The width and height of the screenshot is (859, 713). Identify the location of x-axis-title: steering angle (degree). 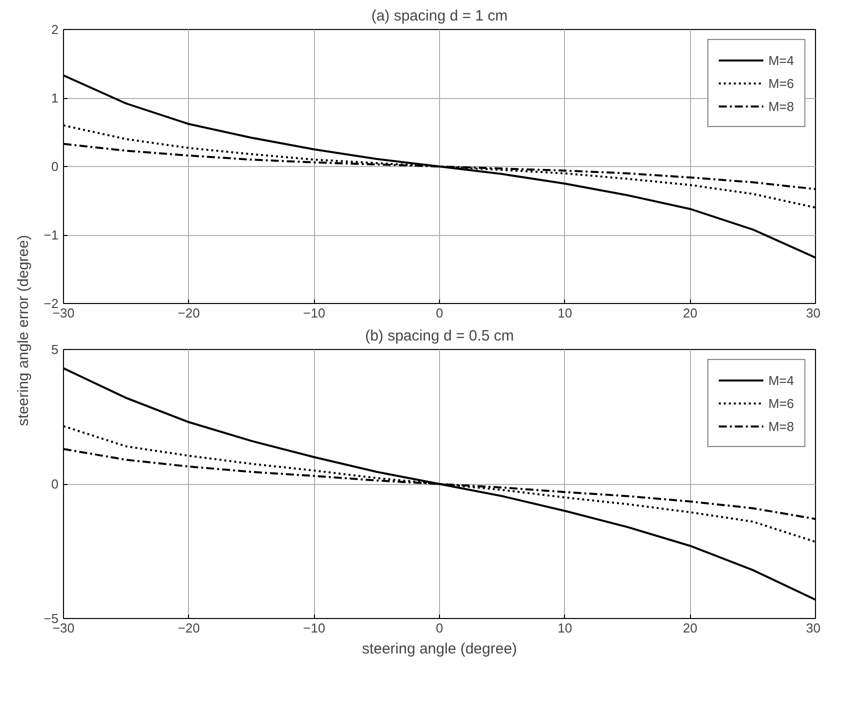
(440, 649).